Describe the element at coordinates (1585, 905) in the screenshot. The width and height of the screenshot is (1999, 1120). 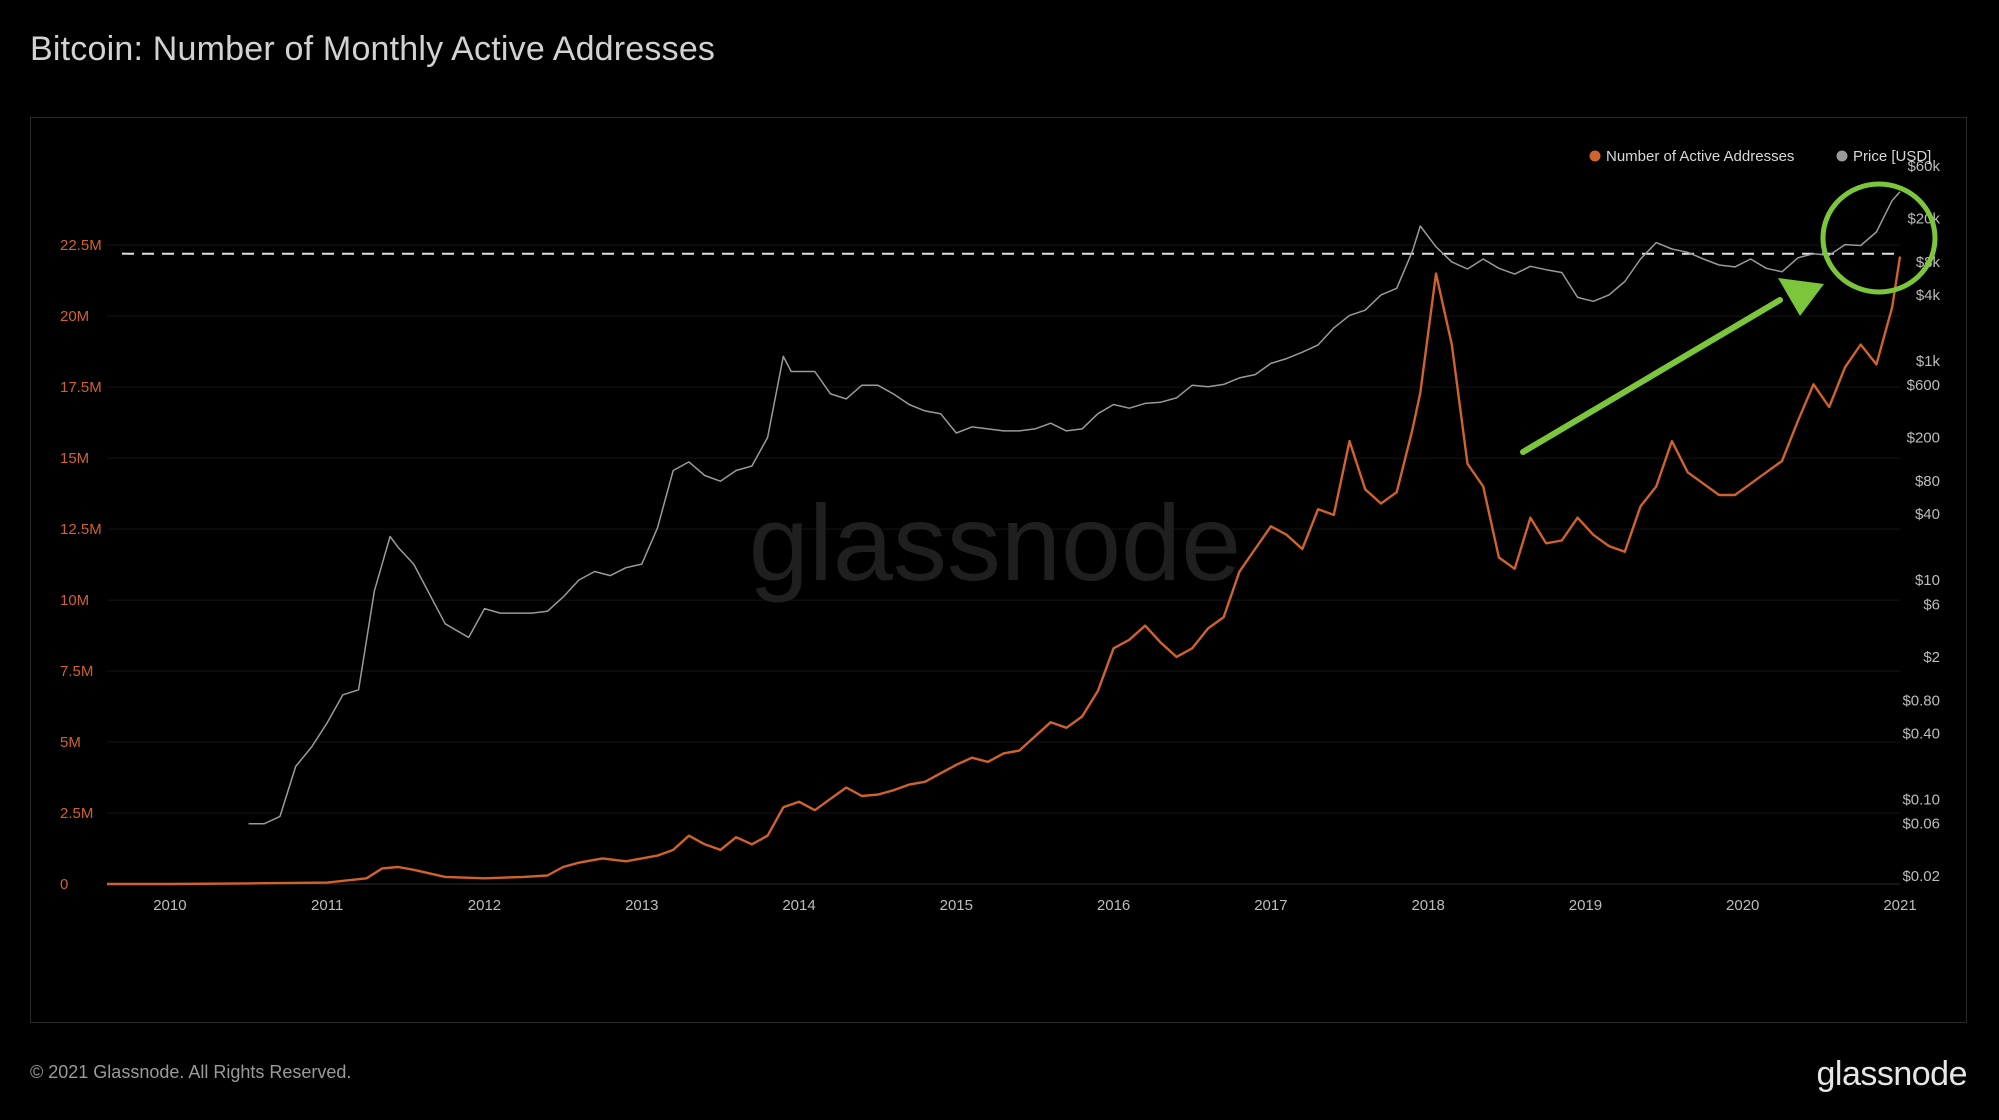
I see `x-tick-label: 2019` at that location.